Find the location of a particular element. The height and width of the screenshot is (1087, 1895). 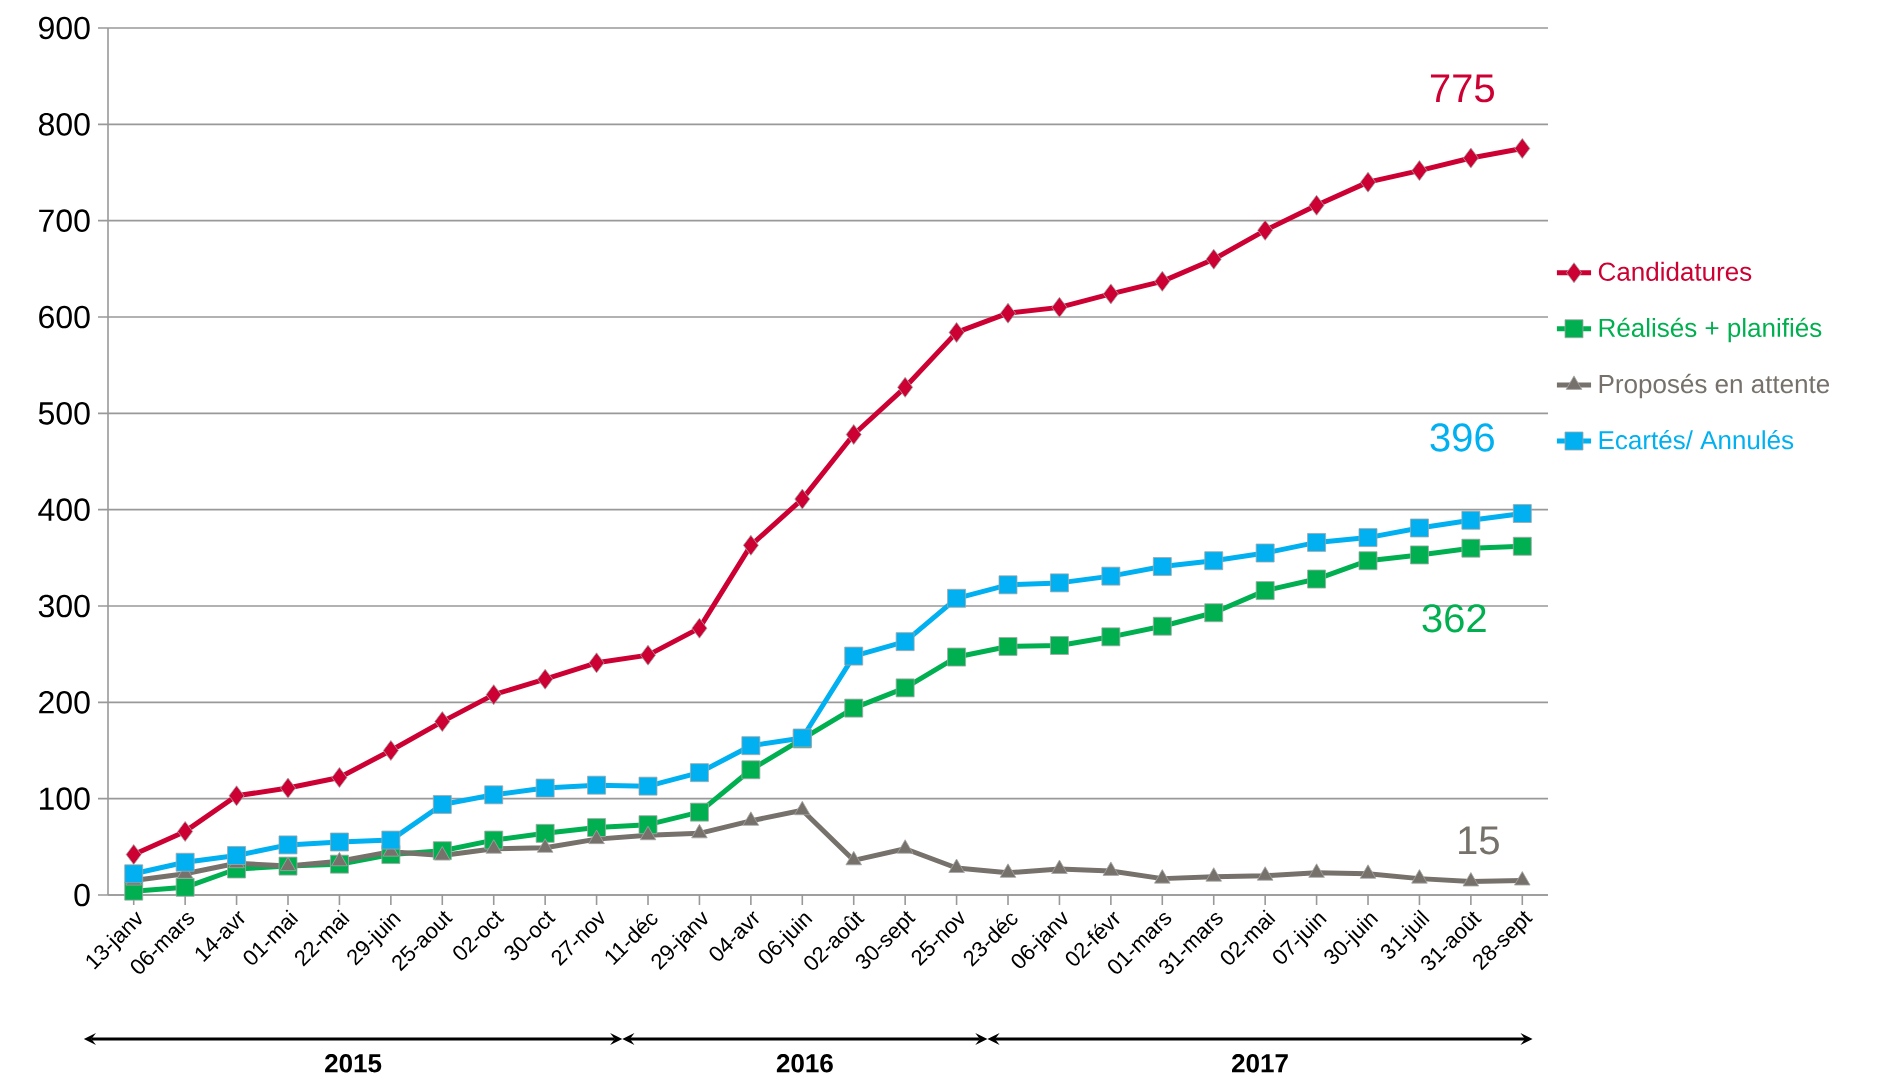

y-tick-label: 800 is located at coordinates (64, 124).